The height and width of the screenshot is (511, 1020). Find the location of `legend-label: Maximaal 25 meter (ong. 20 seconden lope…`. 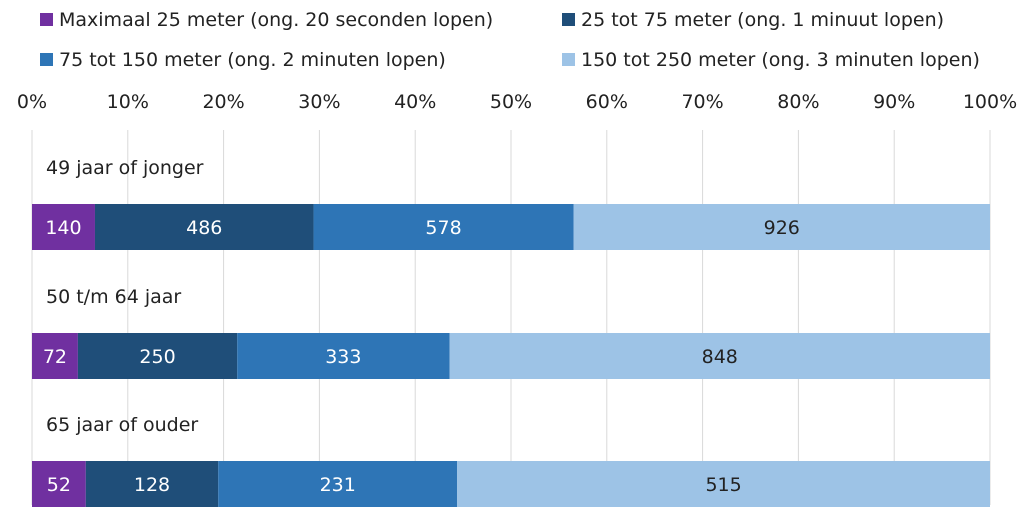

legend-label: Maximaal 25 meter (ong. 20 seconden lope… is located at coordinates (276, 20).